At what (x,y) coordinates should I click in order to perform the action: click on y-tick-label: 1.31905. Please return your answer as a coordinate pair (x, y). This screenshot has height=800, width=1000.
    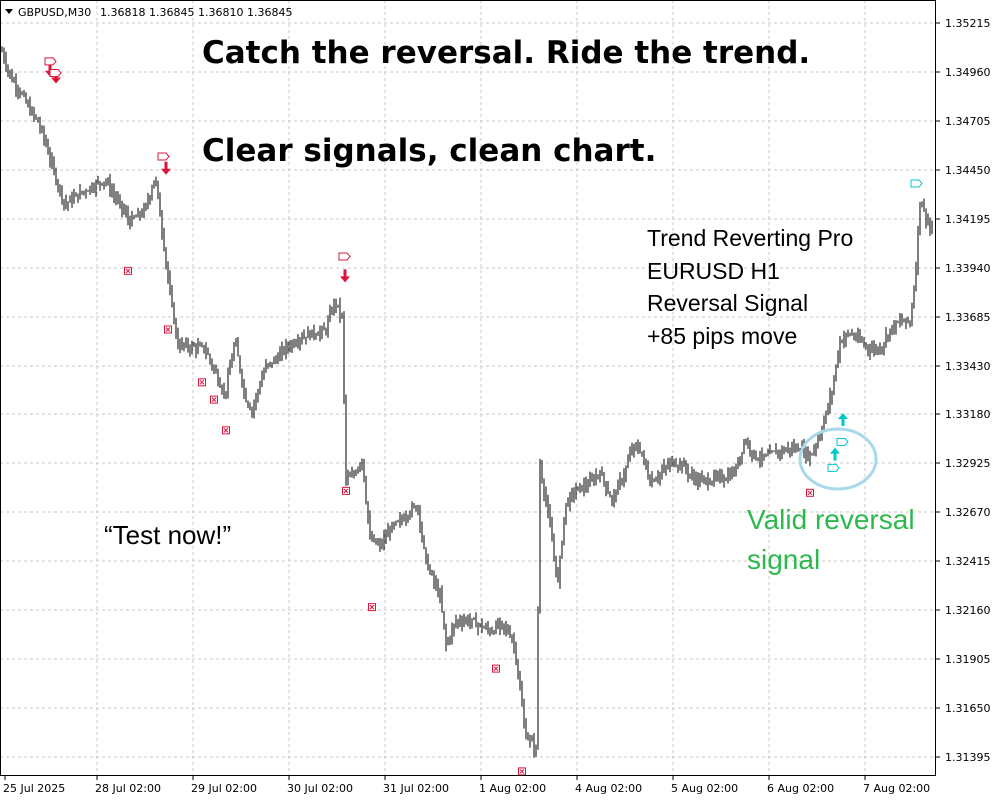
    Looking at the image, I should click on (968, 659).